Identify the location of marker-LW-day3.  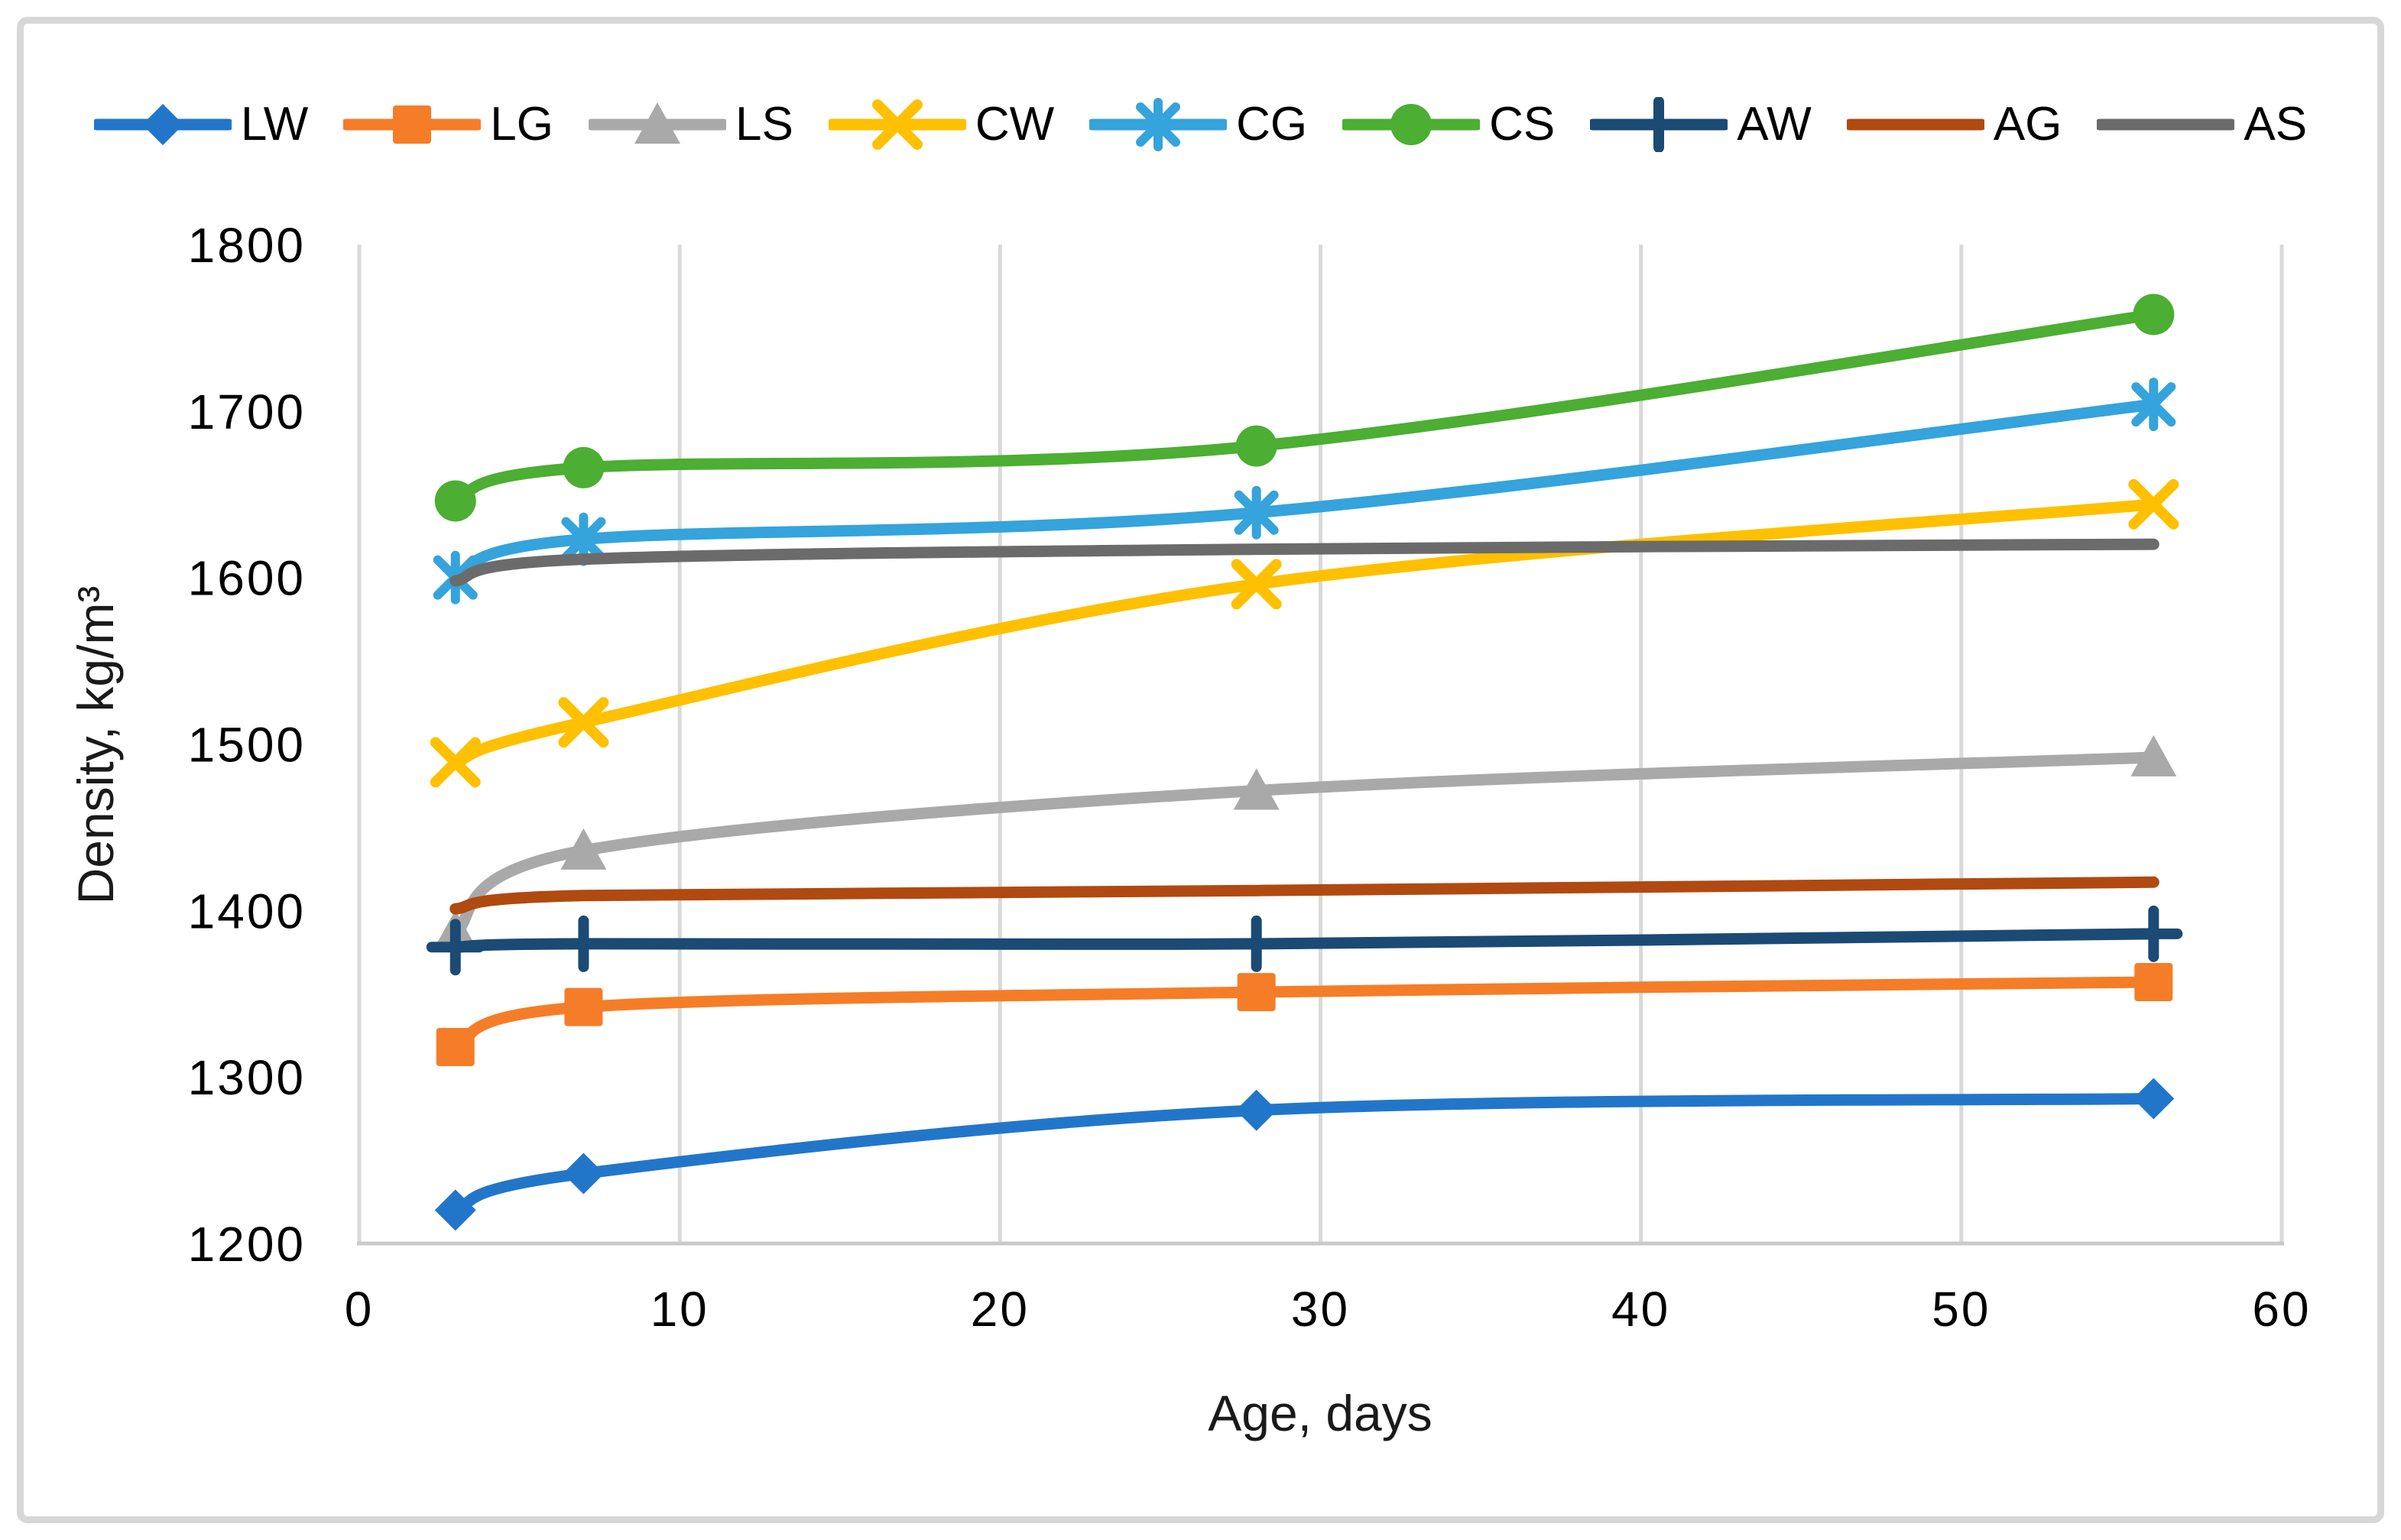
(455, 1210).